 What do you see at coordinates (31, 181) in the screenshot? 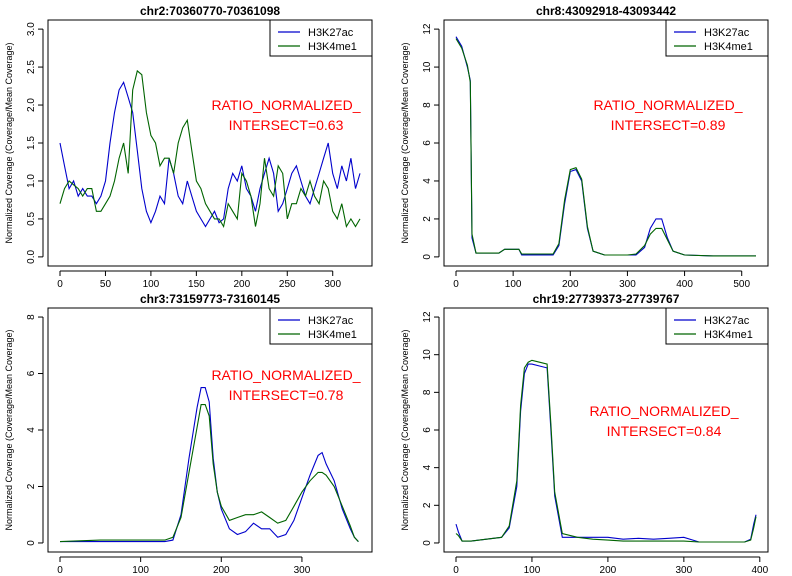
I see `y-tick-label: 1.0` at bounding box center [31, 181].